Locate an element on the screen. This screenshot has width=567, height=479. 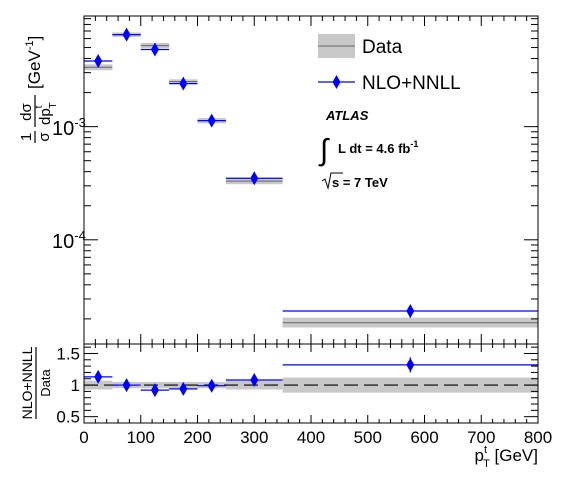
x-tick-label-100: 100 is located at coordinates (141, 437).